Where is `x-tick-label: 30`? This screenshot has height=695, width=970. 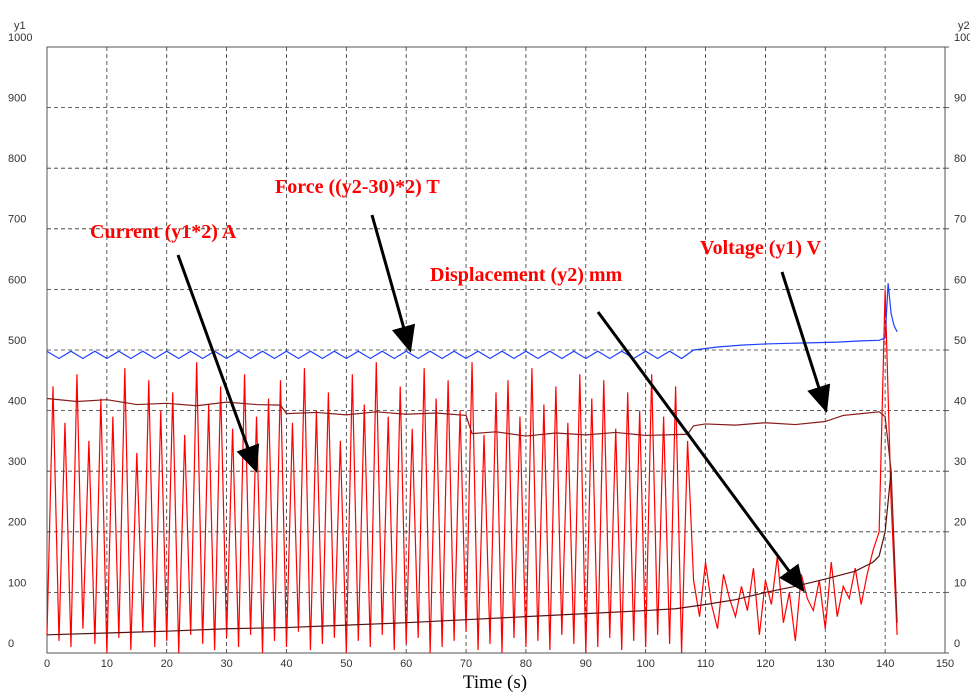
x-tick-label: 30 is located at coordinates (226, 664).